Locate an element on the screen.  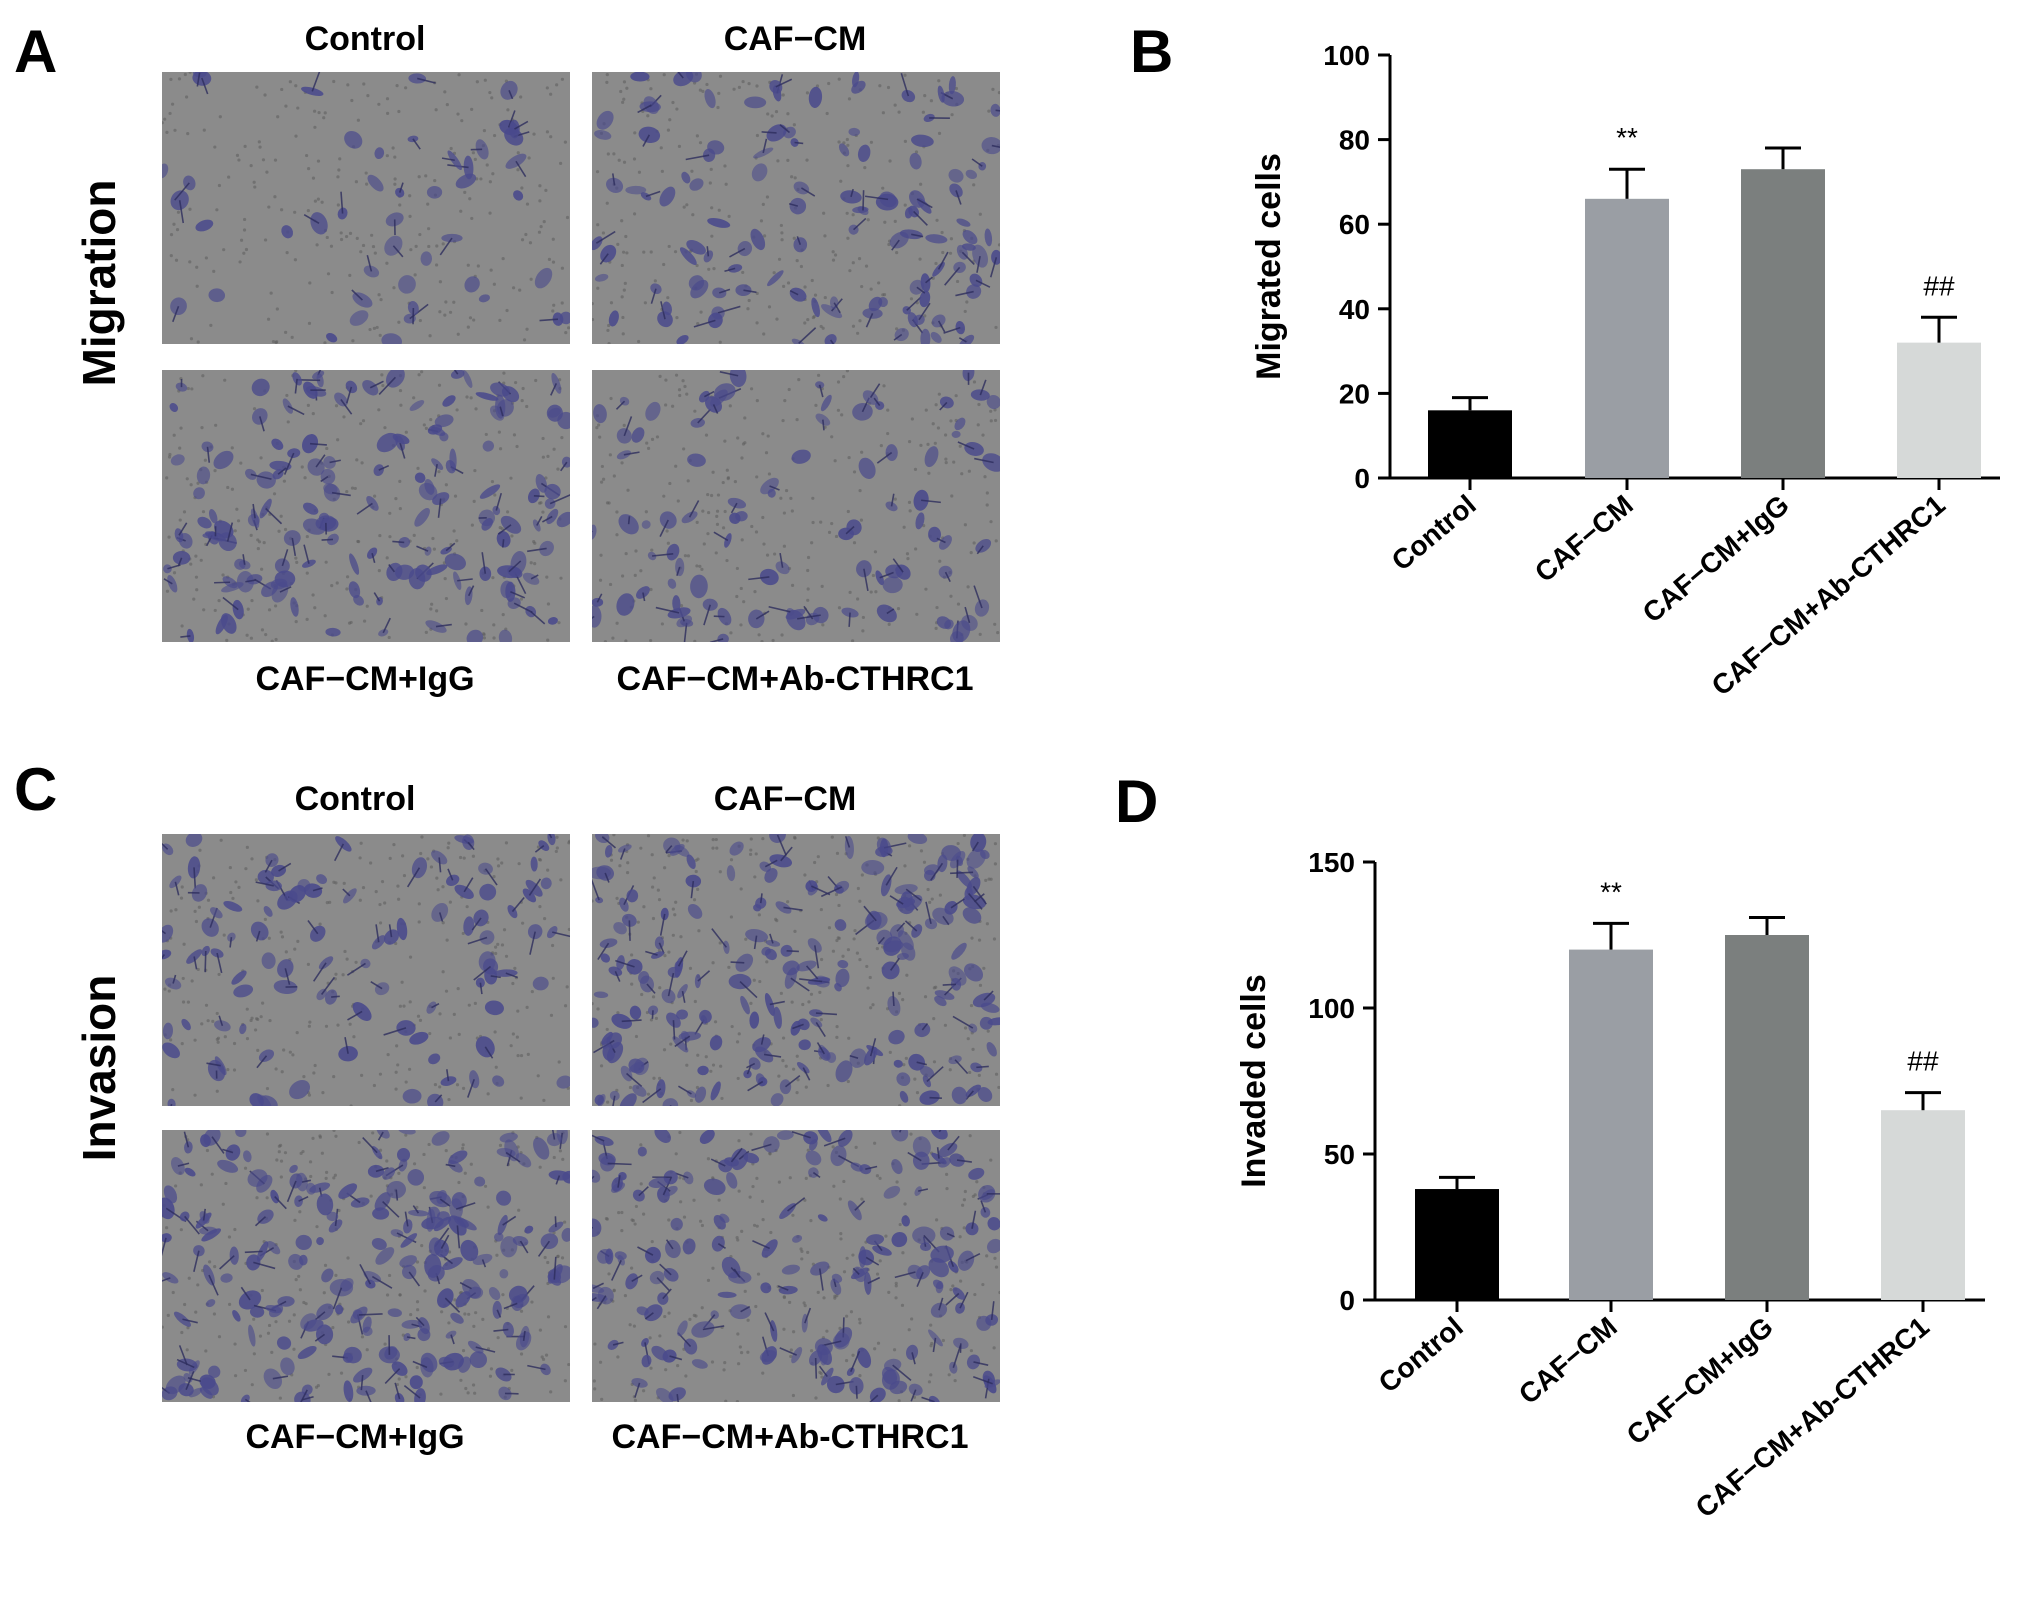
micrograph-c-cafcm is located at coordinates (796, 970).